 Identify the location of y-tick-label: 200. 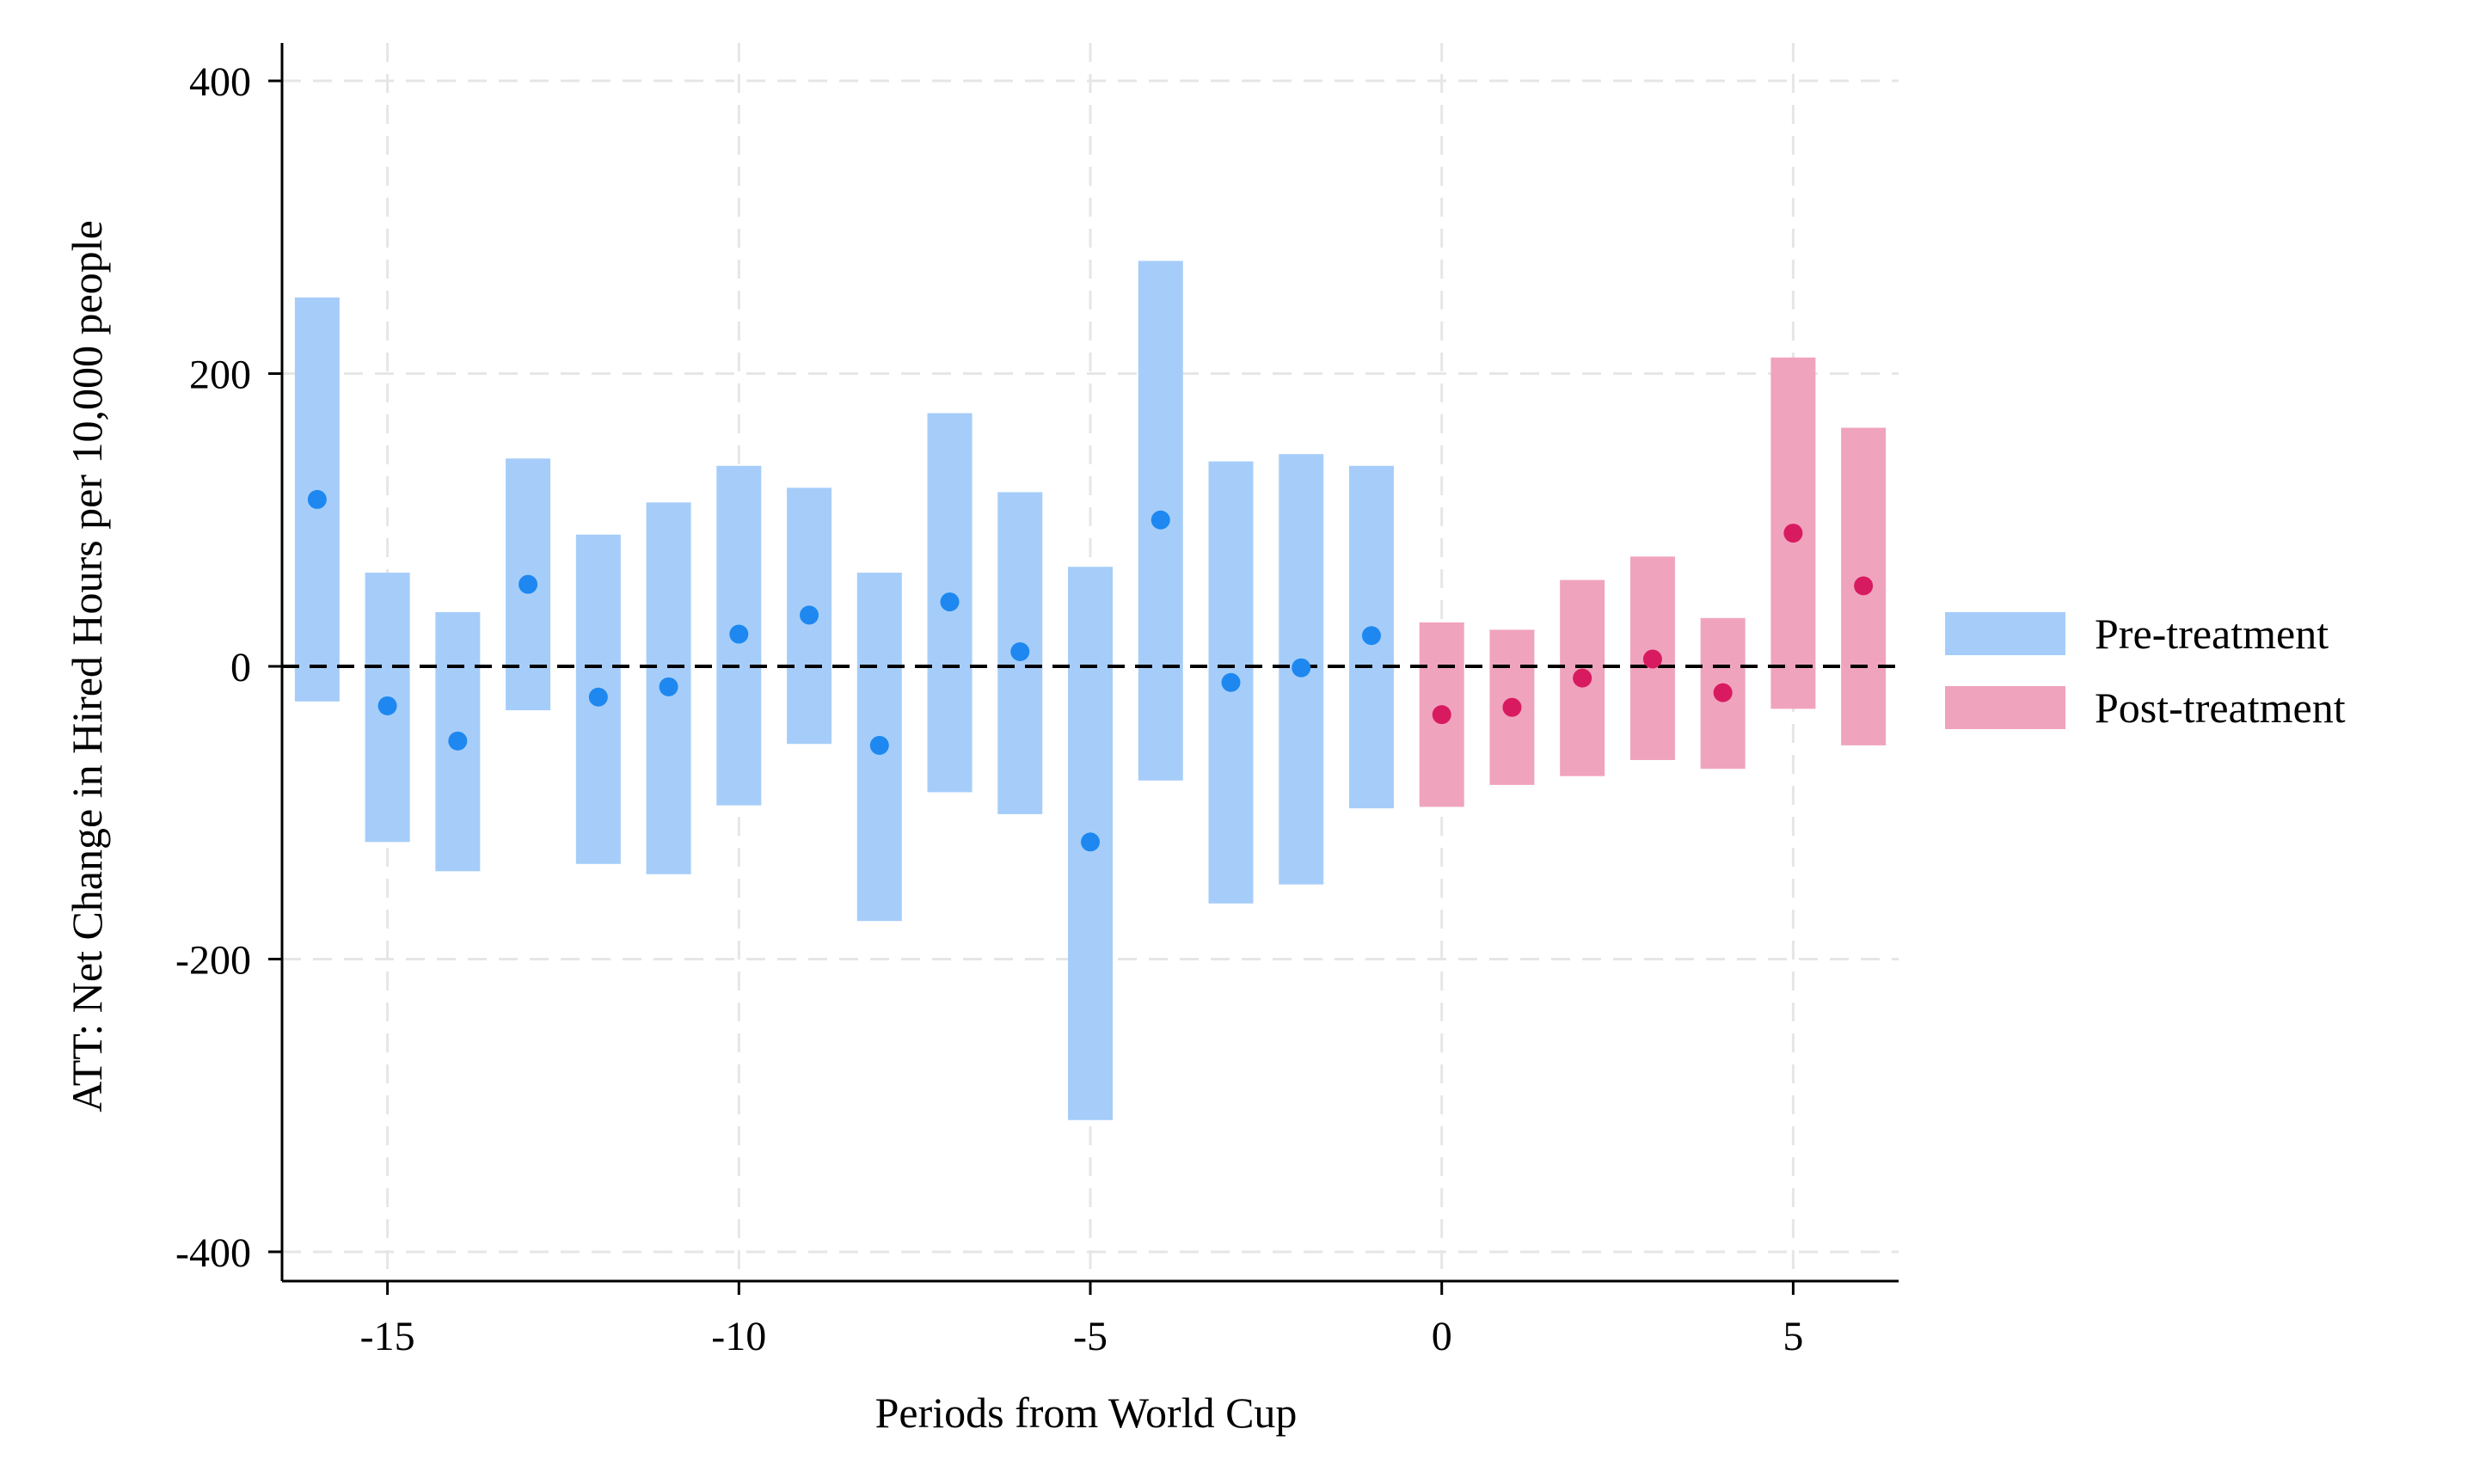
(220, 375).